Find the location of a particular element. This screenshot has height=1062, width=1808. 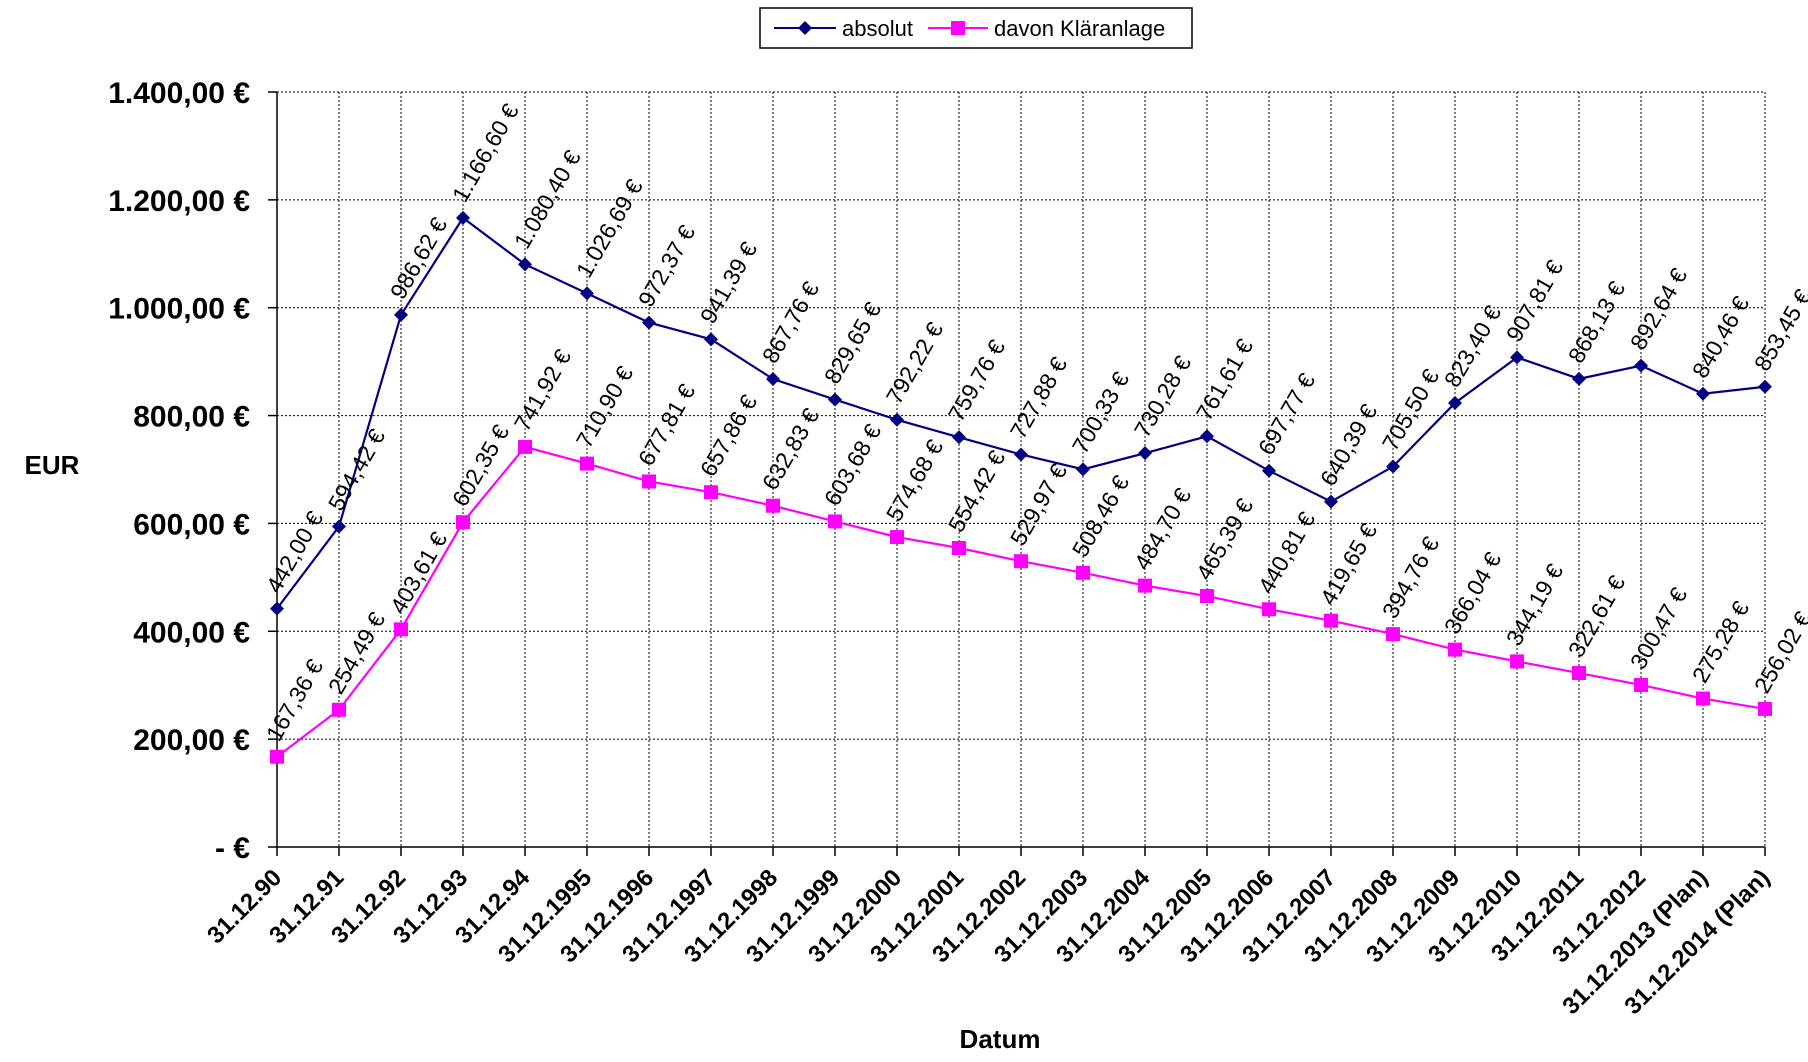

data-label-absolut: 1.166,60 € is located at coordinates (485, 152).